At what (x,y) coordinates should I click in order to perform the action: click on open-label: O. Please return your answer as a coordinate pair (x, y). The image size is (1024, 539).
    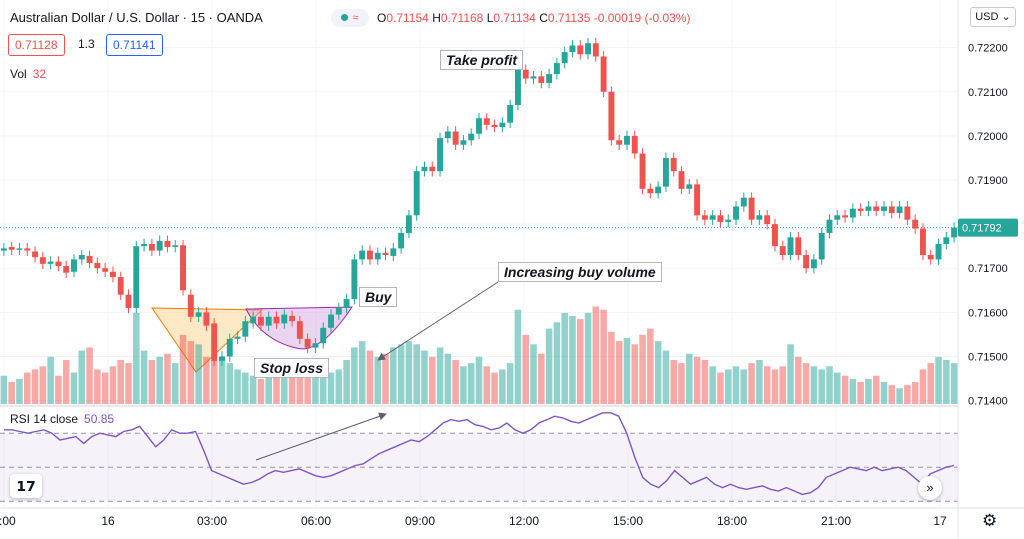
    Looking at the image, I should click on (382, 18).